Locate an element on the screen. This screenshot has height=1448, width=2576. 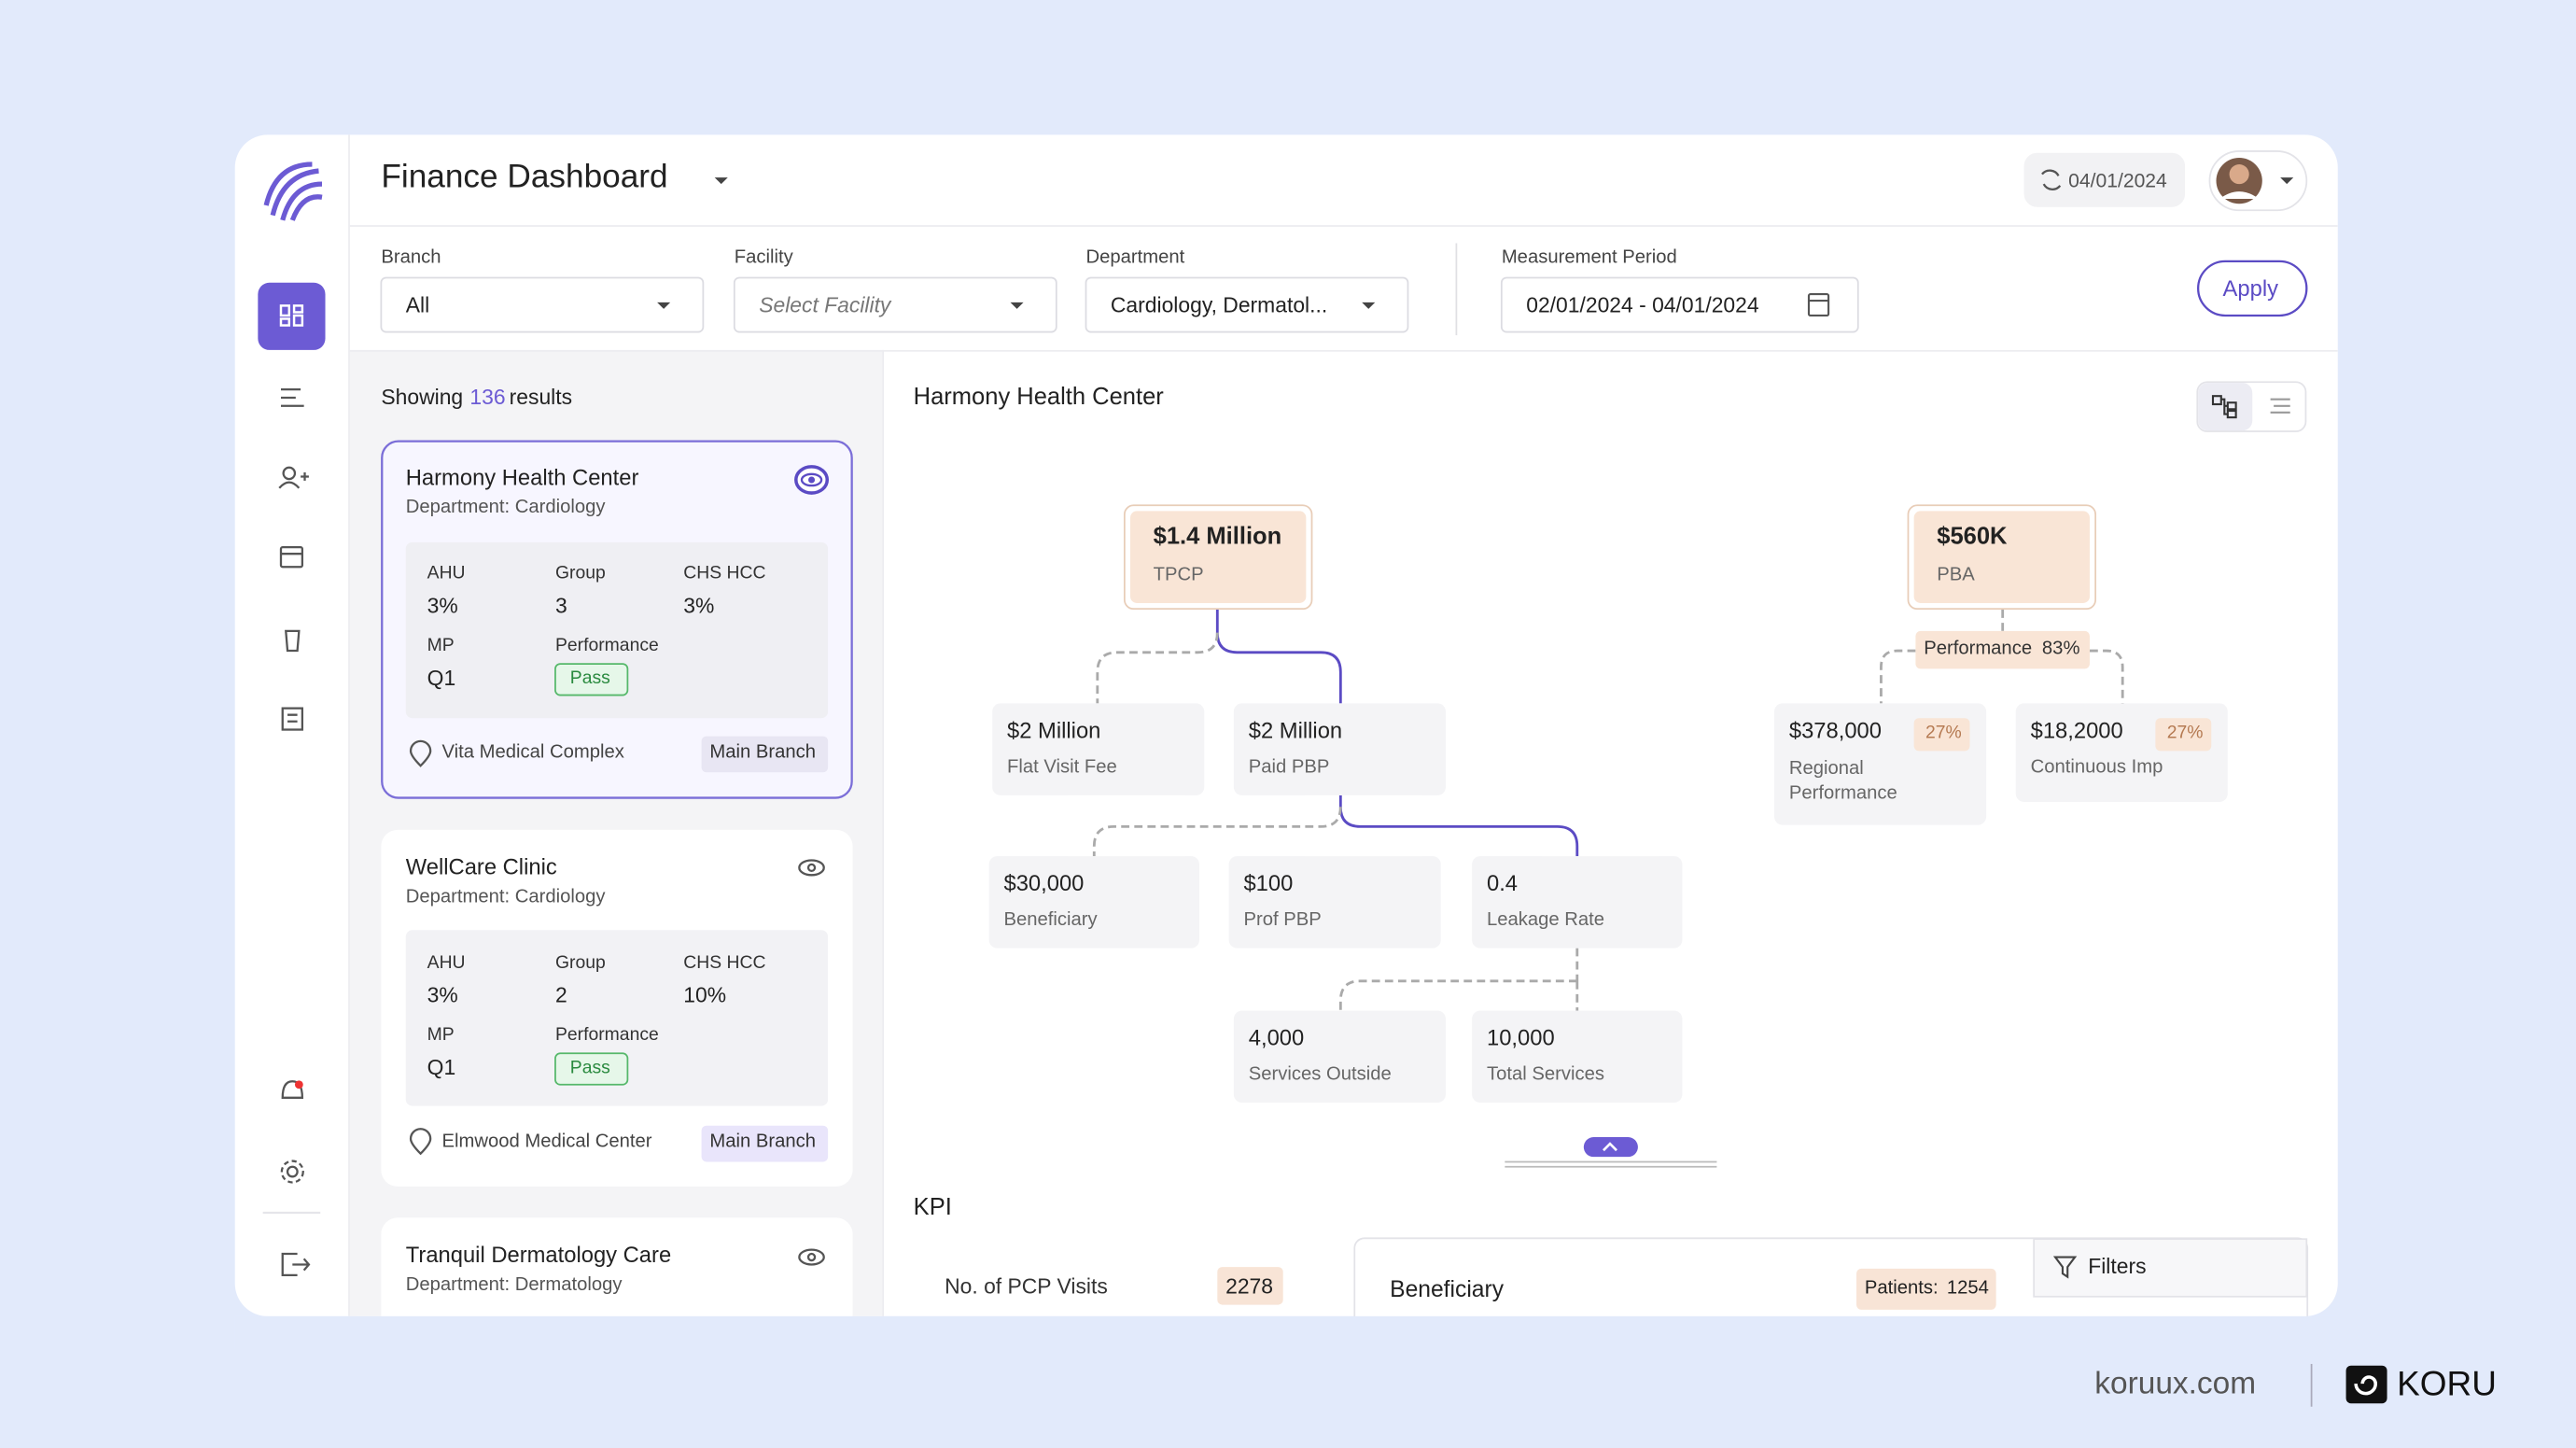
apply-button is located at coordinates (2252, 289).